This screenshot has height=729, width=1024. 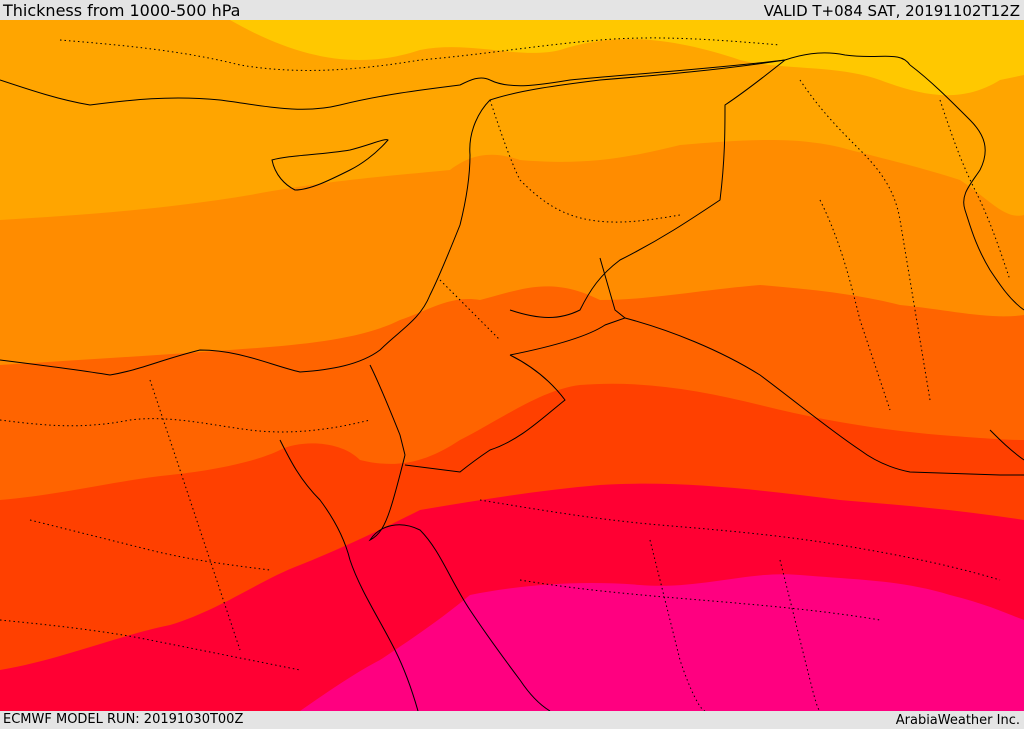 What do you see at coordinates (123, 719) in the screenshot?
I see `model-run-label: ECMWF MODEL RUN: 20191030T00Z` at bounding box center [123, 719].